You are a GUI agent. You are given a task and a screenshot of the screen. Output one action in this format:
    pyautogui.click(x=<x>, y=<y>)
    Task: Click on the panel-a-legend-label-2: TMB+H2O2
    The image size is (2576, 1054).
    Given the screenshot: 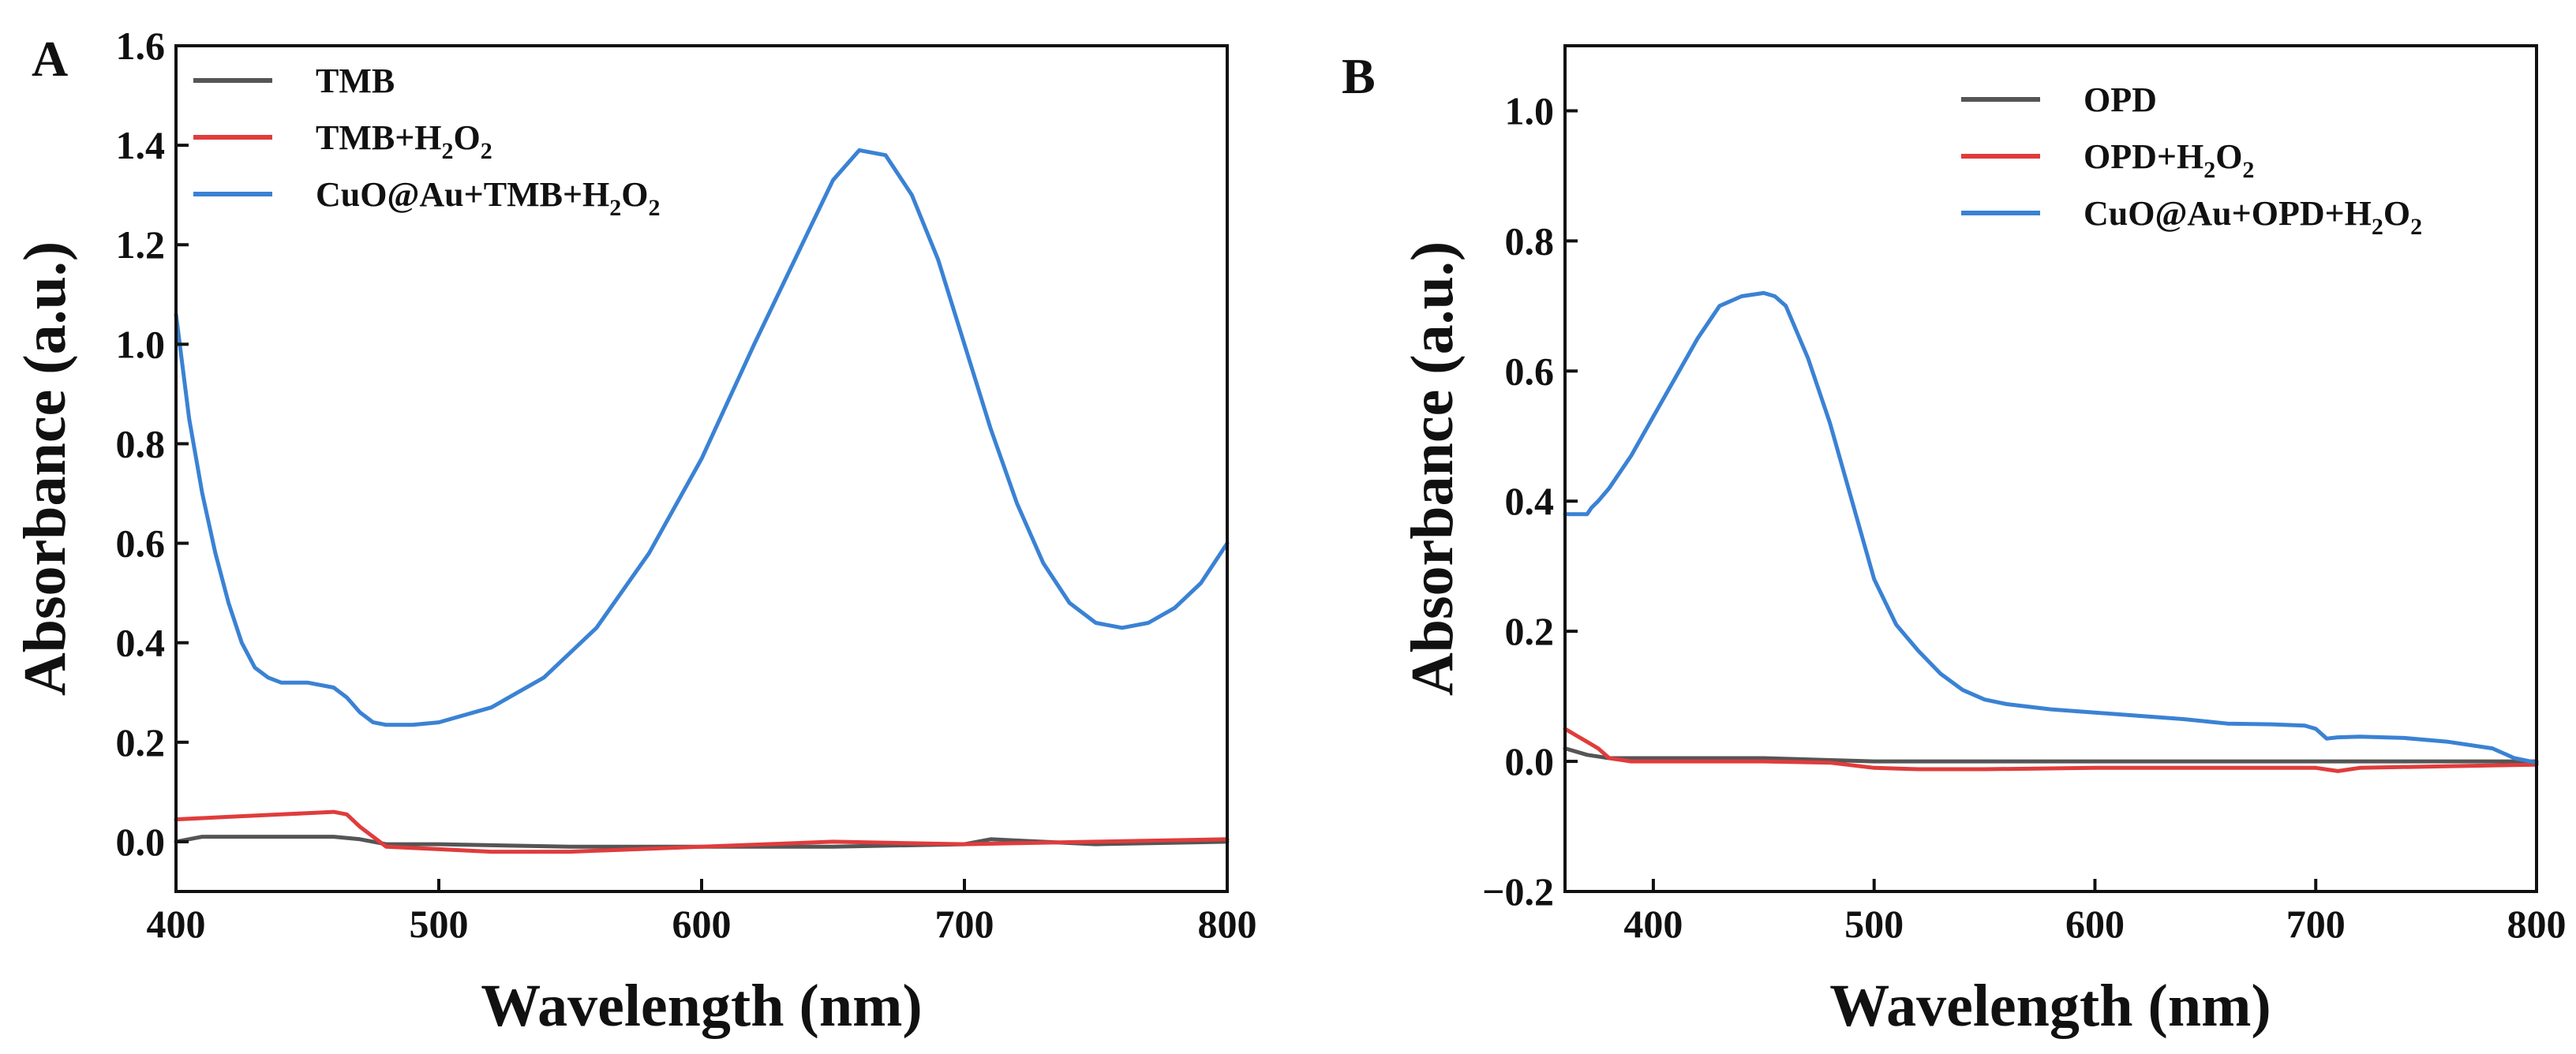 What is the action you would take?
    pyautogui.click(x=404, y=141)
    